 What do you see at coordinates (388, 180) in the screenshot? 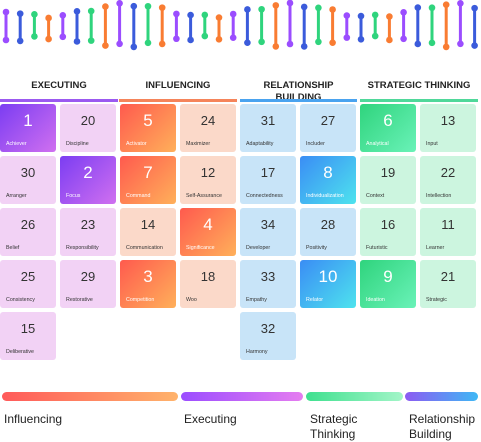
I see `strength-tile-context: 19 Context` at bounding box center [388, 180].